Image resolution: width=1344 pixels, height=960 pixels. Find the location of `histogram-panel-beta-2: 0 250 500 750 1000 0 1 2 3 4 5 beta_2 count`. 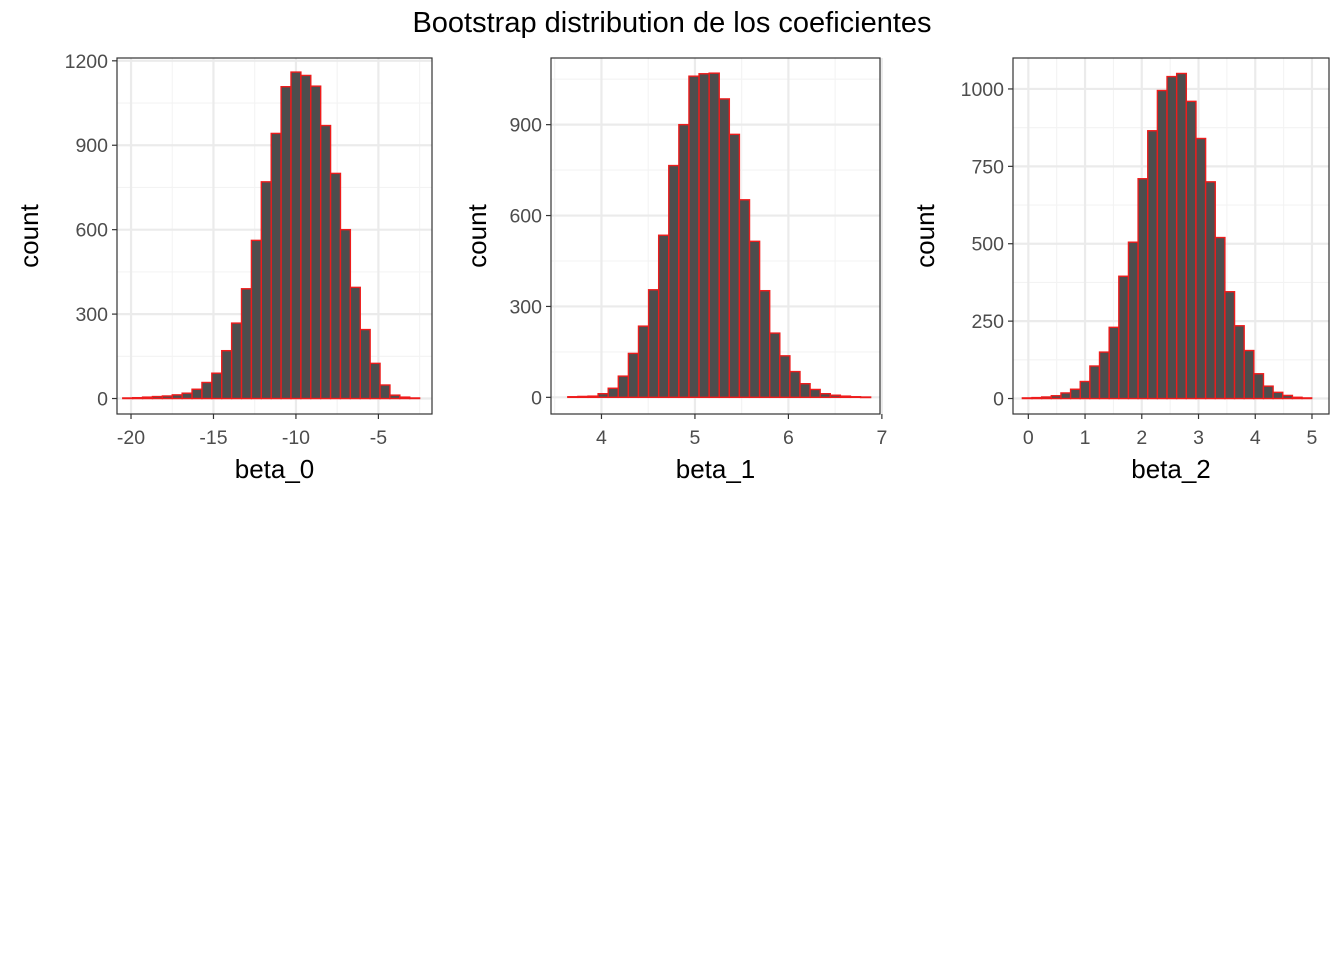

histogram-panel-beta-2: 0 250 500 750 1000 0 1 2 3 4 5 beta_2 count is located at coordinates (1120, 270).